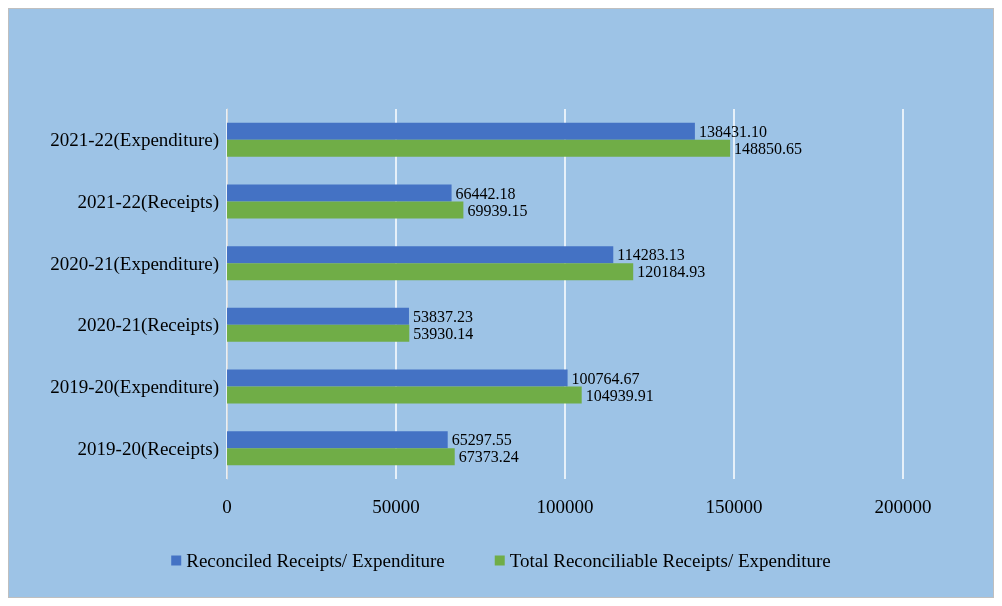 This screenshot has height=606, width=1002. Describe the element at coordinates (768, 148) in the screenshot. I see `data-label: 148850.65` at that location.